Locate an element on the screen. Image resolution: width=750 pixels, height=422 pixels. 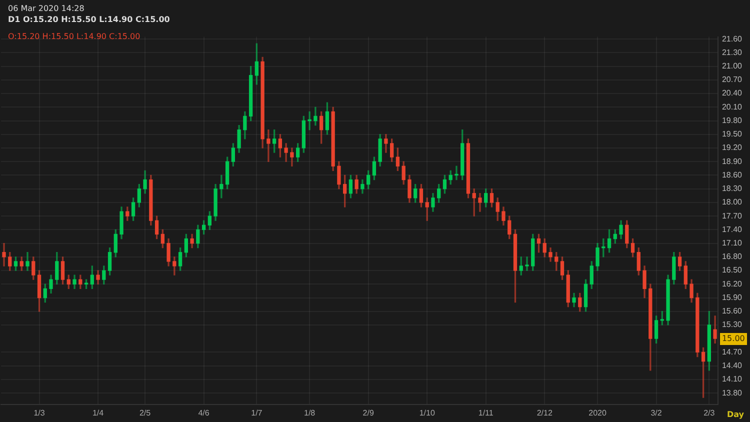
y-tick-label: 16.20 is located at coordinates (732, 283).